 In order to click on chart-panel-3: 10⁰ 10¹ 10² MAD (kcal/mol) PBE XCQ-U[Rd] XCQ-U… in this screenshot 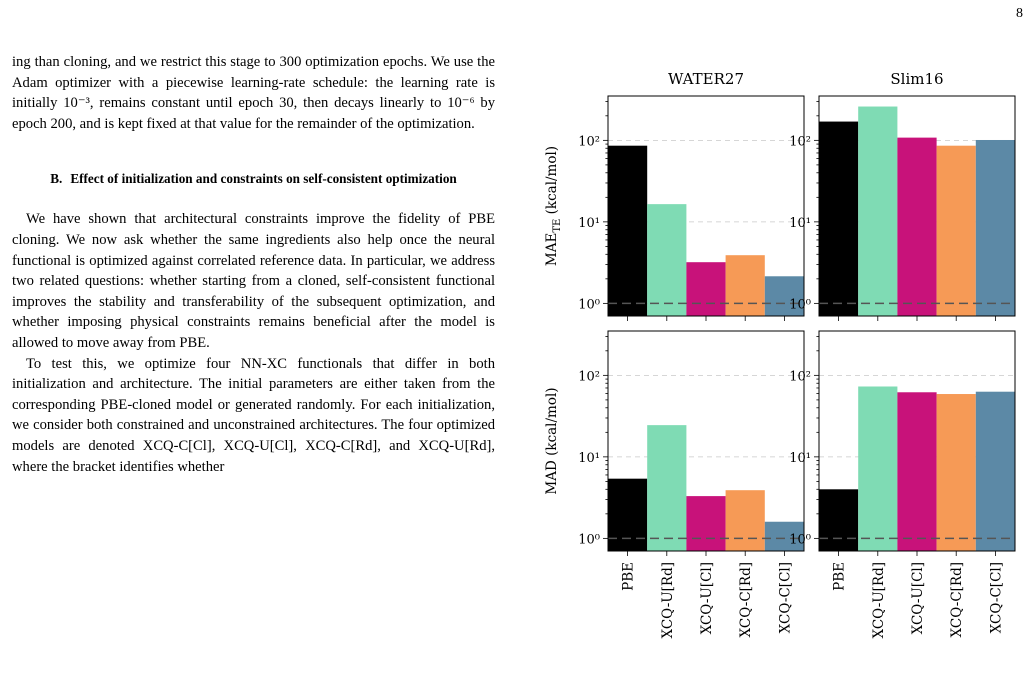, I will do `click(674, 484)`.